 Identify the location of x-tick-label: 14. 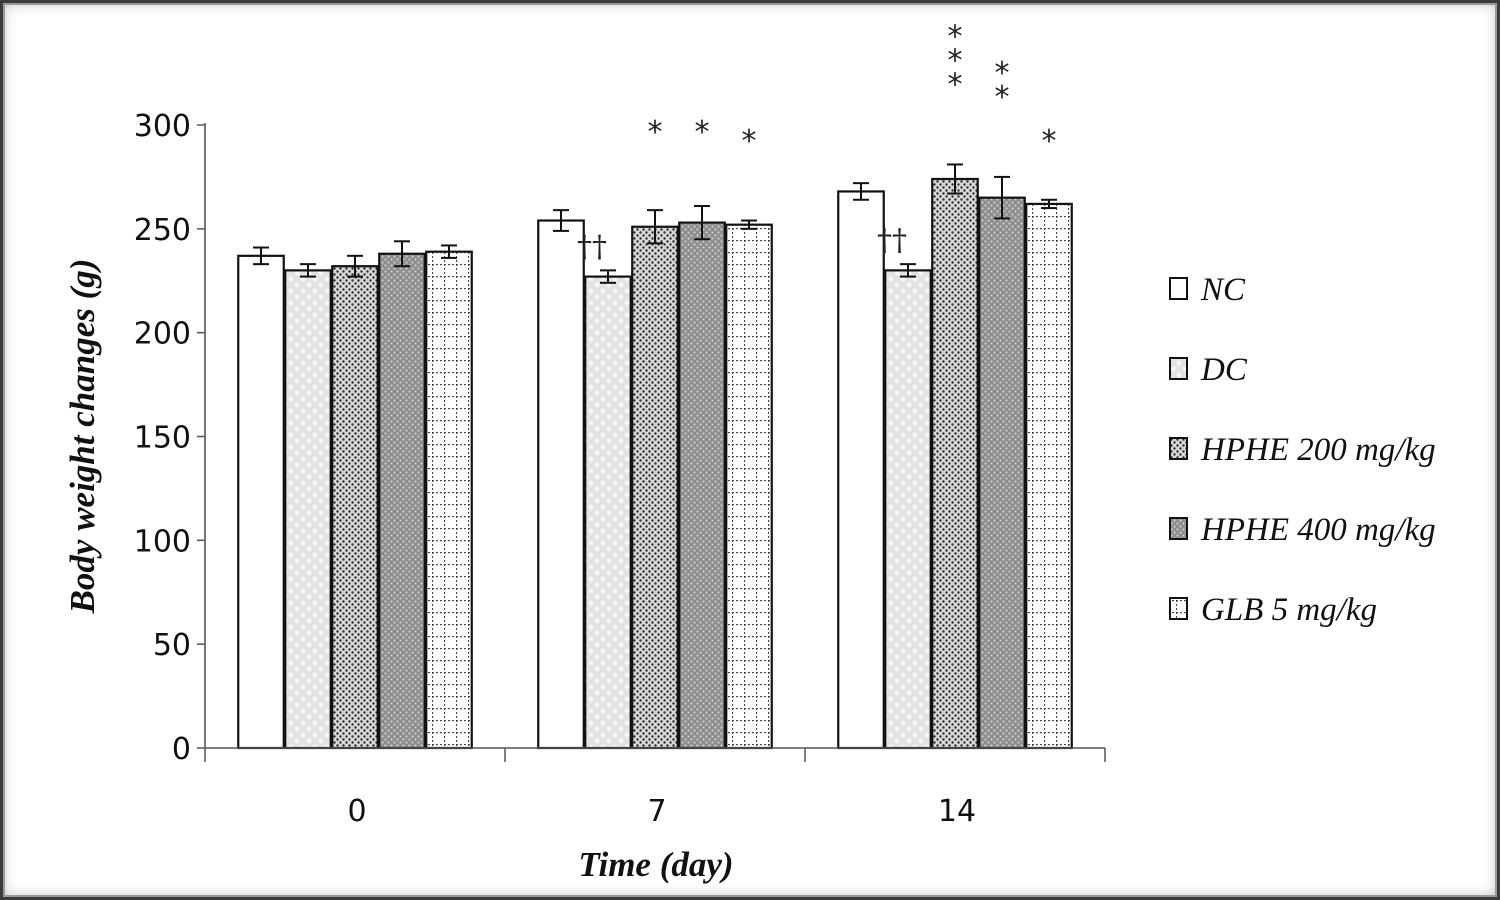
(957, 811).